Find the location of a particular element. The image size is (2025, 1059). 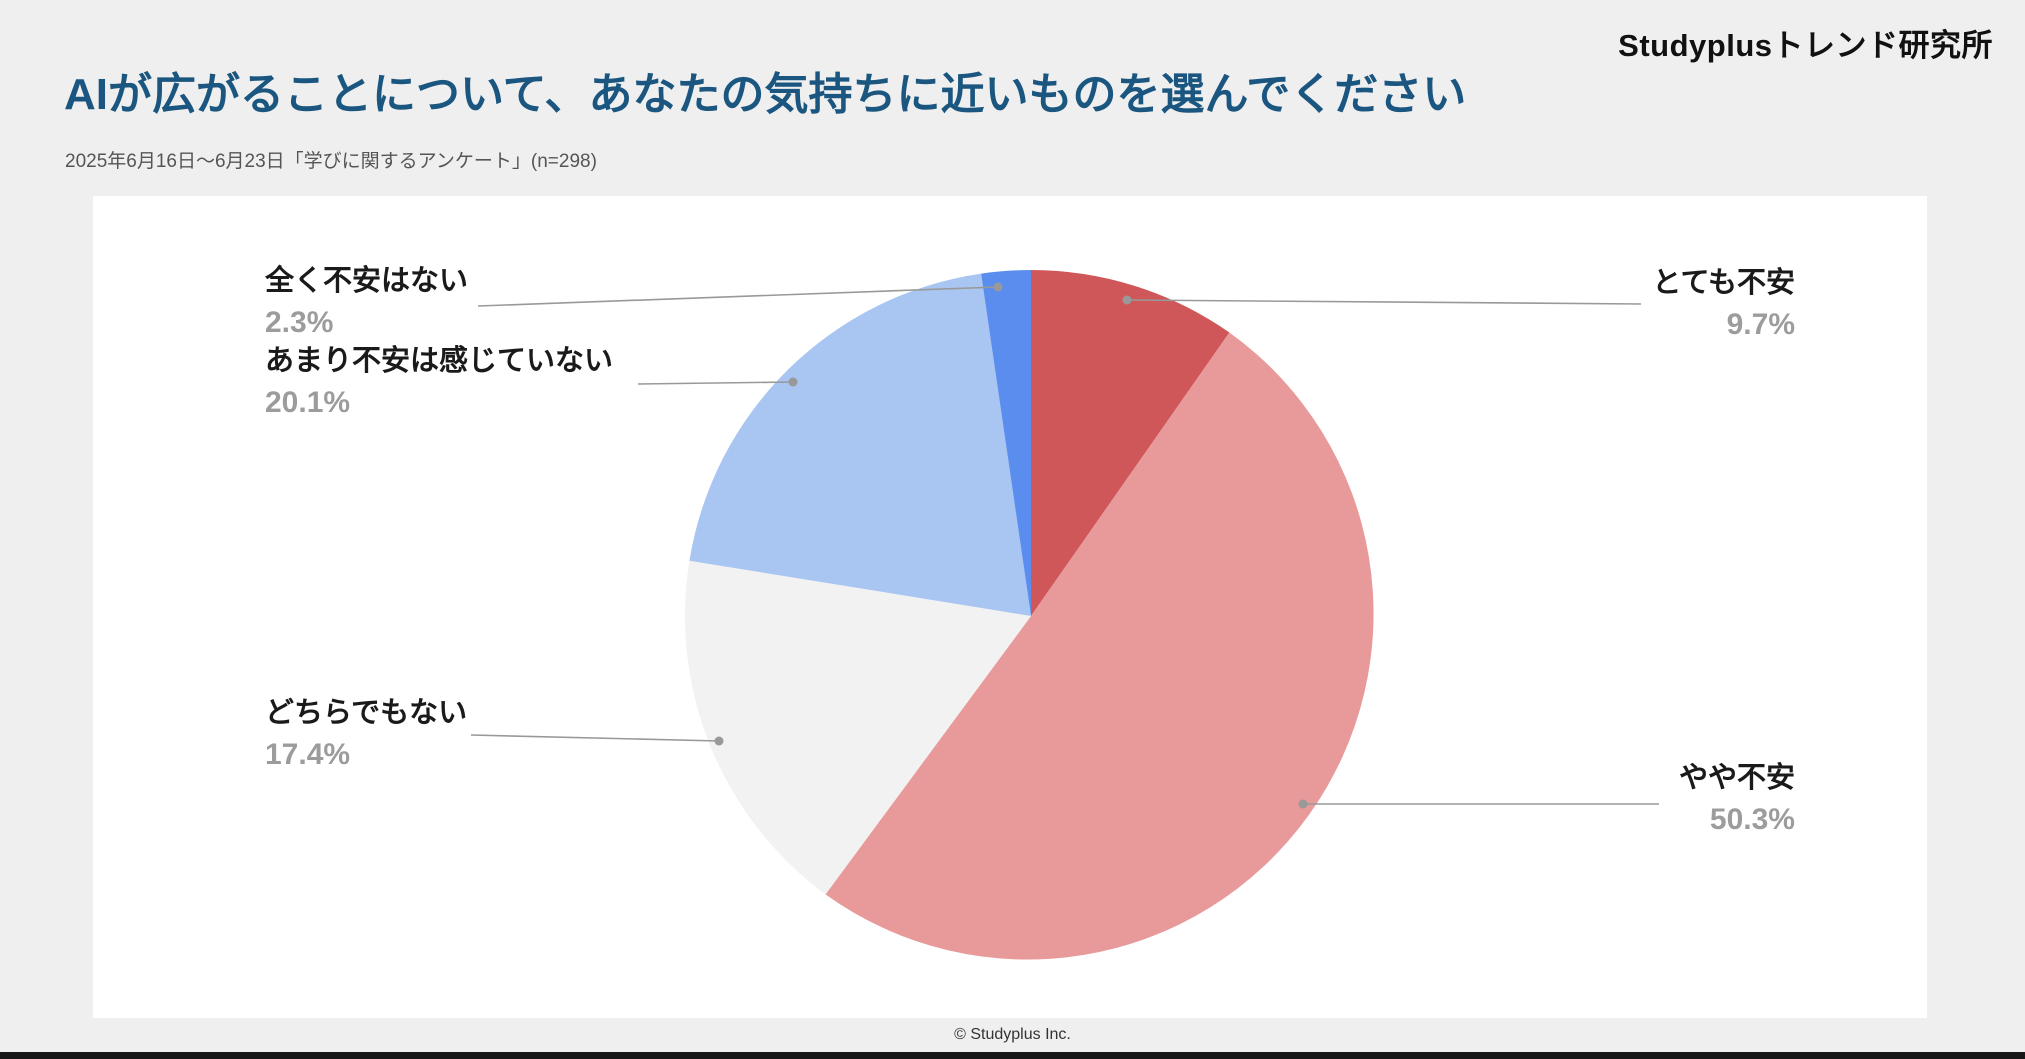

callout-value: 17.4% is located at coordinates (308, 754).